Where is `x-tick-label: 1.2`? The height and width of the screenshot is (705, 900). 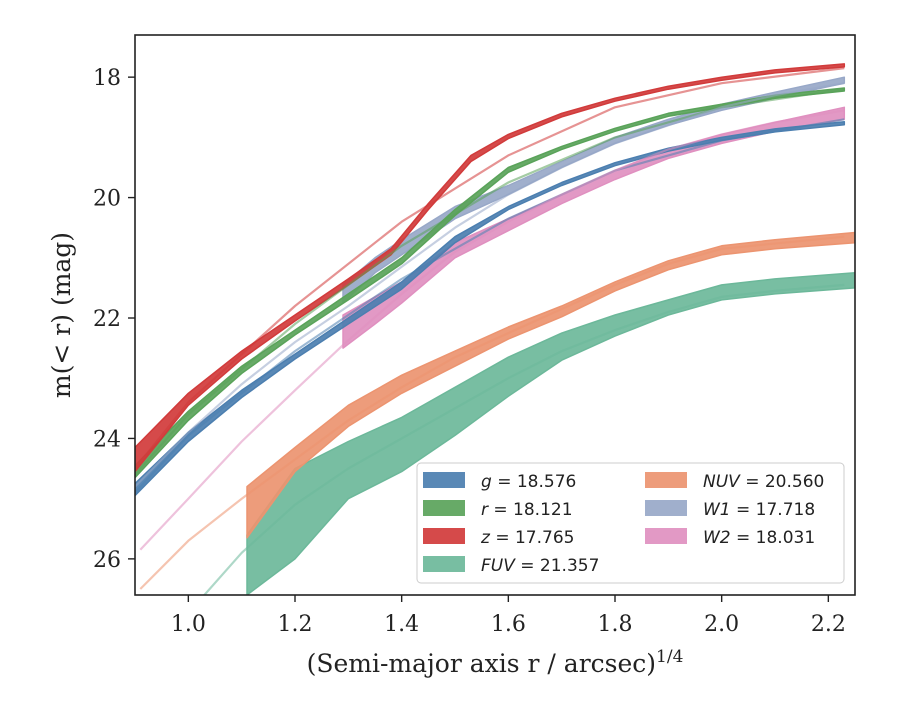 x-tick-label: 1.2 is located at coordinates (295, 624).